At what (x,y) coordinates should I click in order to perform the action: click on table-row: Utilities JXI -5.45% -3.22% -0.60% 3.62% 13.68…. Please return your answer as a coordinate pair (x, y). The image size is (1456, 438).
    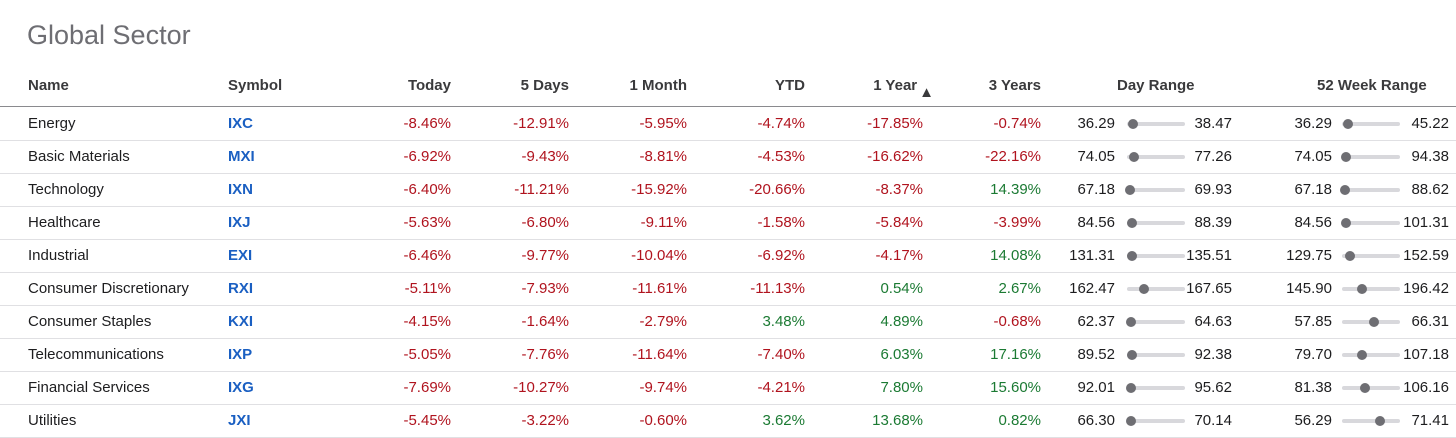
    Looking at the image, I should click on (728, 421).